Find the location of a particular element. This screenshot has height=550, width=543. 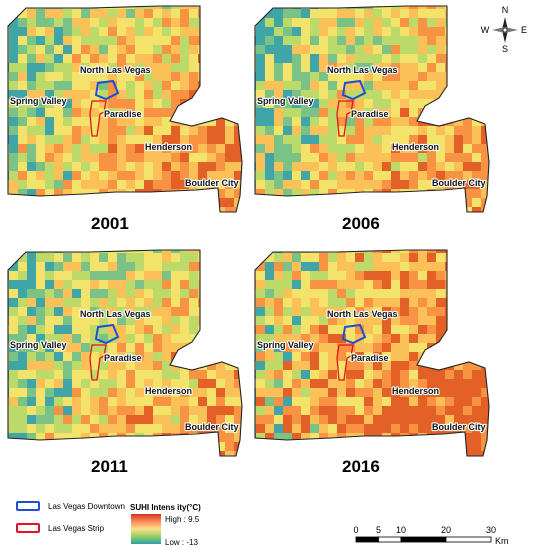

legend-suhi-ramp is located at coordinates (146, 529).